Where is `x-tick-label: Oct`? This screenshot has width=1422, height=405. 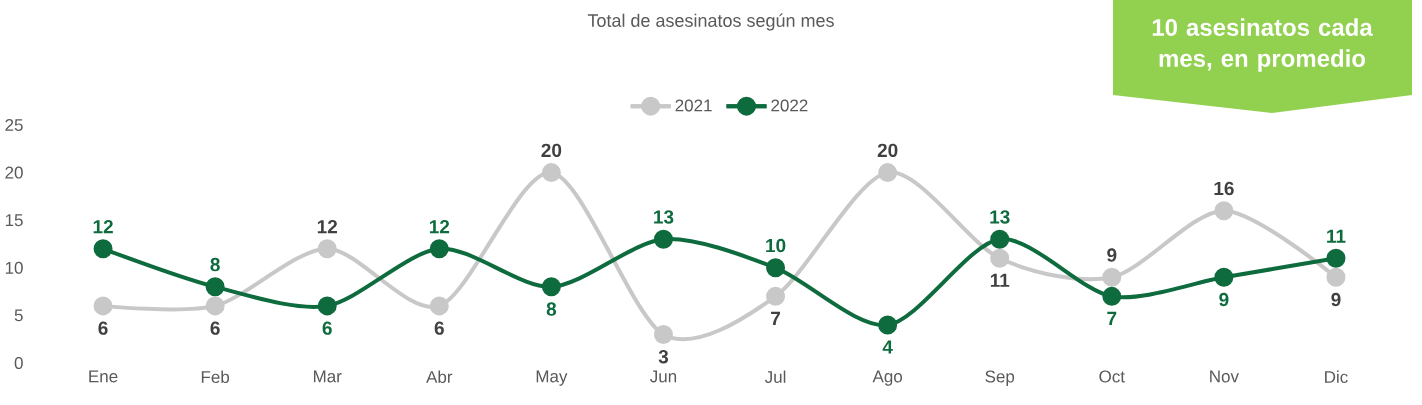 x-tick-label: Oct is located at coordinates (1112, 376).